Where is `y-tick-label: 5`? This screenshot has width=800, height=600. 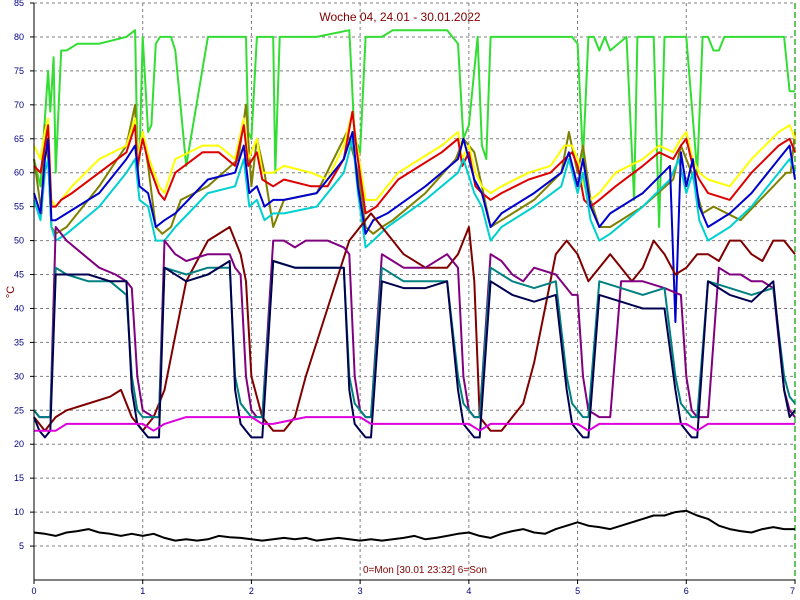 y-tick-label: 5 is located at coordinates (21, 546).